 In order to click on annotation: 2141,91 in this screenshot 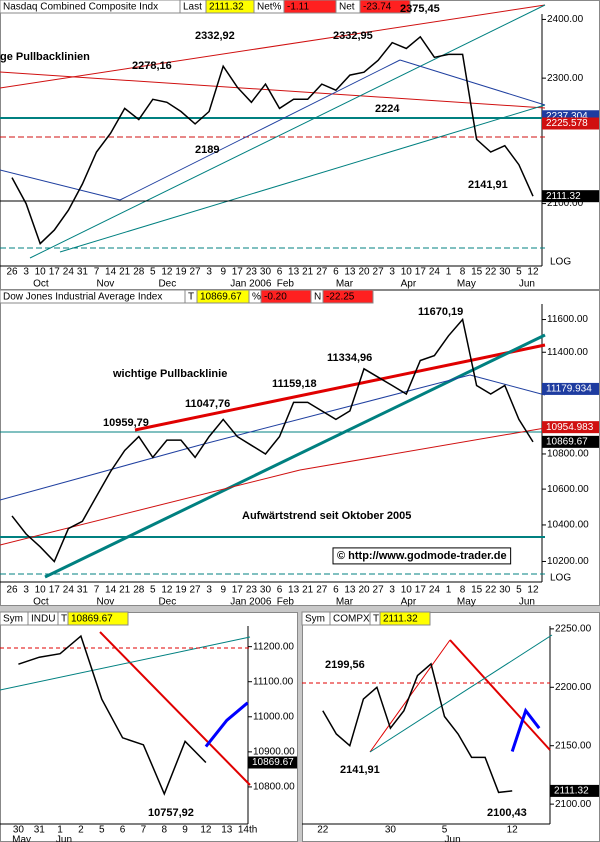, I will do `click(360, 770)`.